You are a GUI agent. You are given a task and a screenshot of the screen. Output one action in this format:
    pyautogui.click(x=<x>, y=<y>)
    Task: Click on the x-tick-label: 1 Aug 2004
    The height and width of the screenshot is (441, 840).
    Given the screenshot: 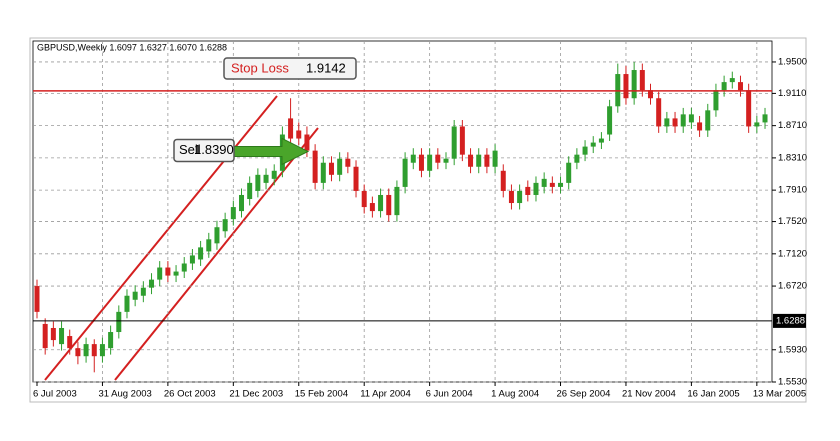 What is the action you would take?
    pyautogui.click(x=515, y=394)
    